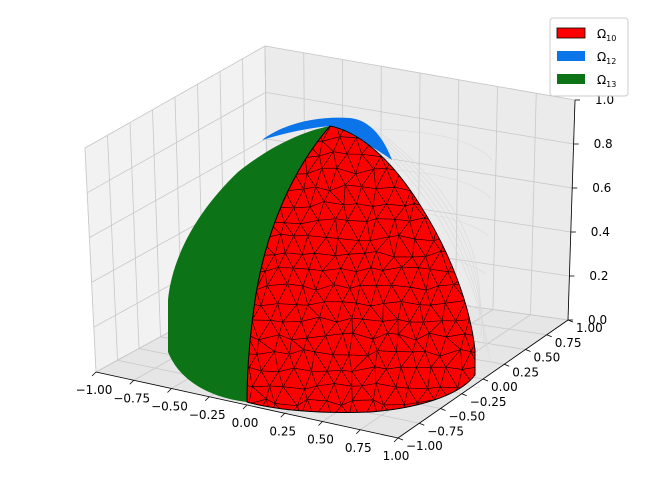  What do you see at coordinates (571, 79) in the screenshot?
I see `legend-swatch` at bounding box center [571, 79].